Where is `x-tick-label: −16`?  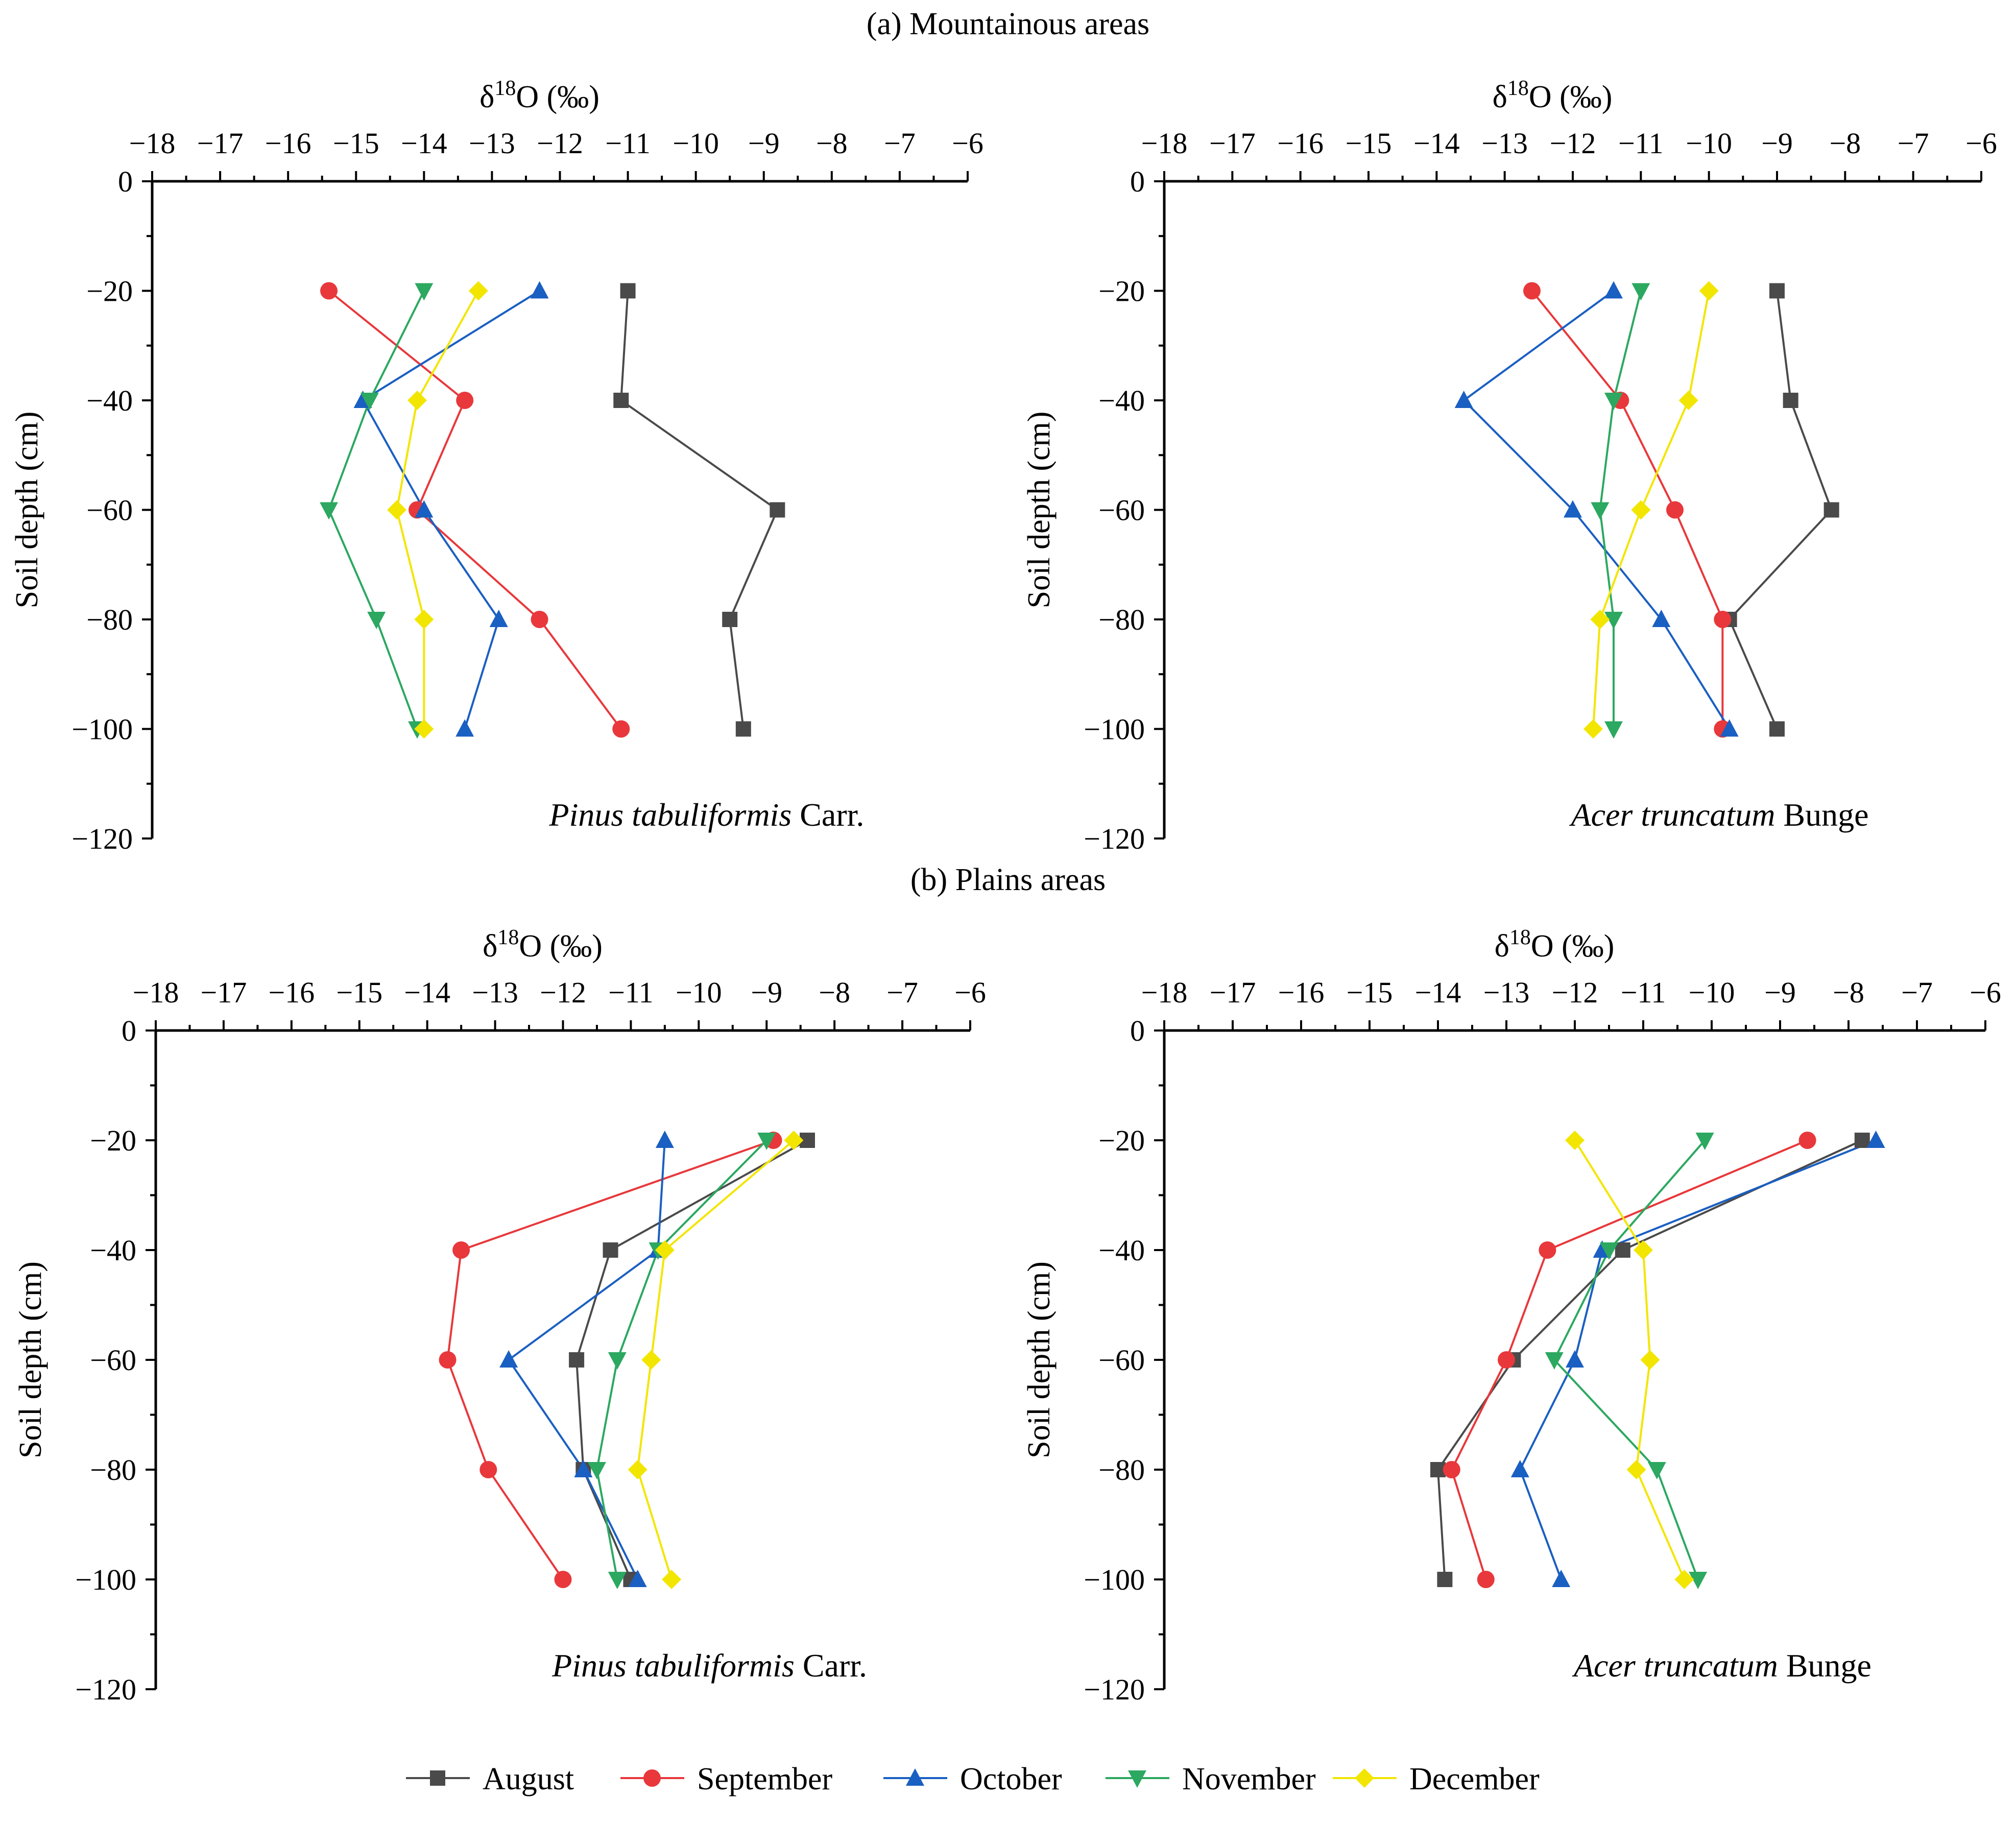
x-tick-label: −16 is located at coordinates (288, 143).